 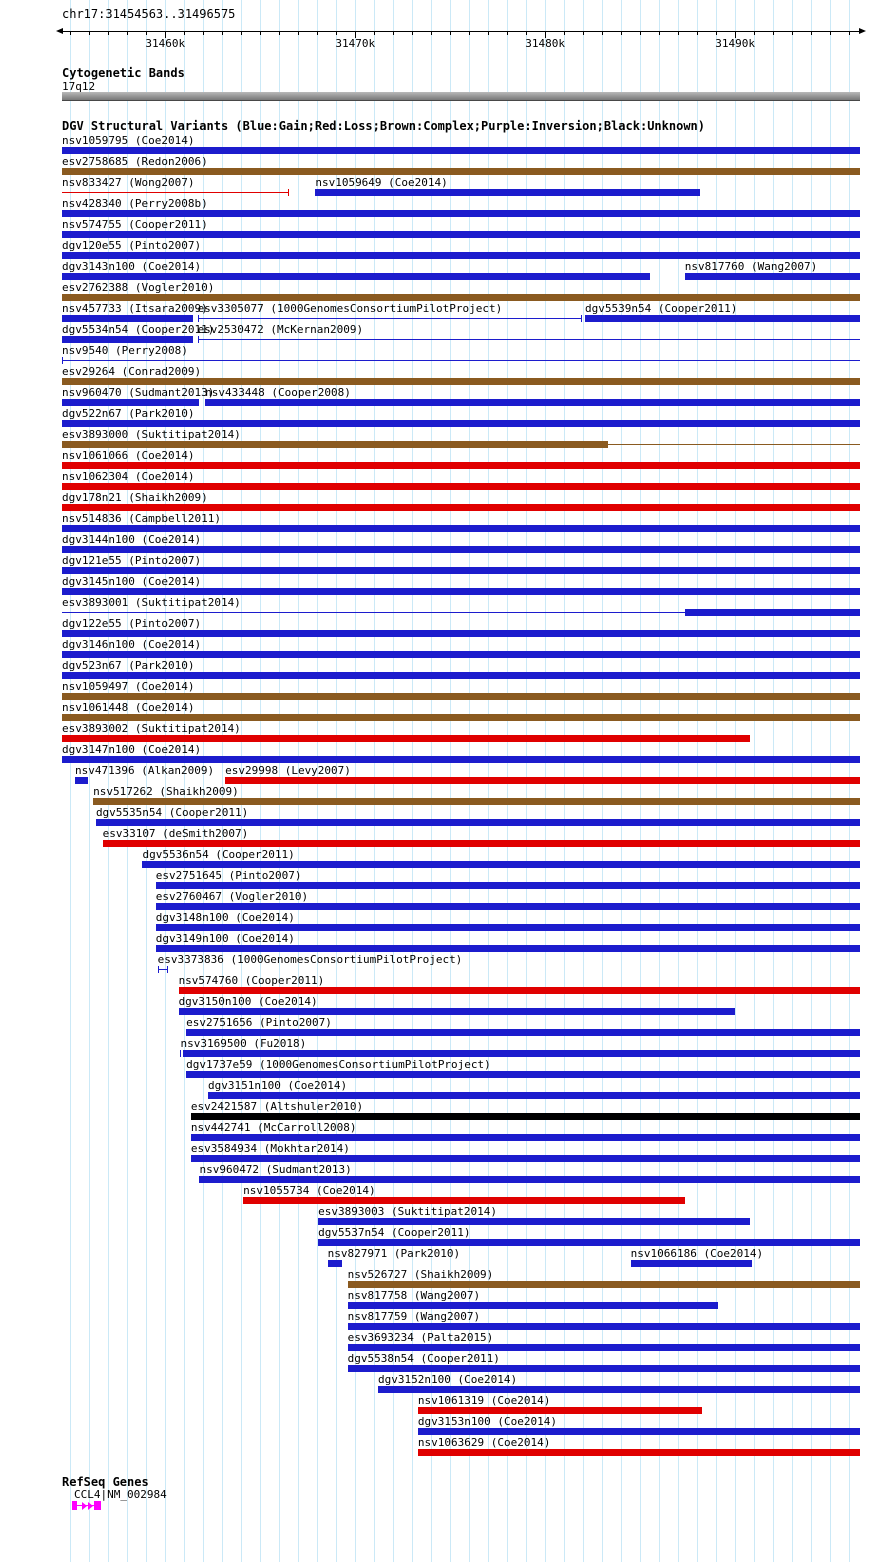 I want to click on variant-label: esv2751656 (Pinto2007), so click(x=259, y=1022).